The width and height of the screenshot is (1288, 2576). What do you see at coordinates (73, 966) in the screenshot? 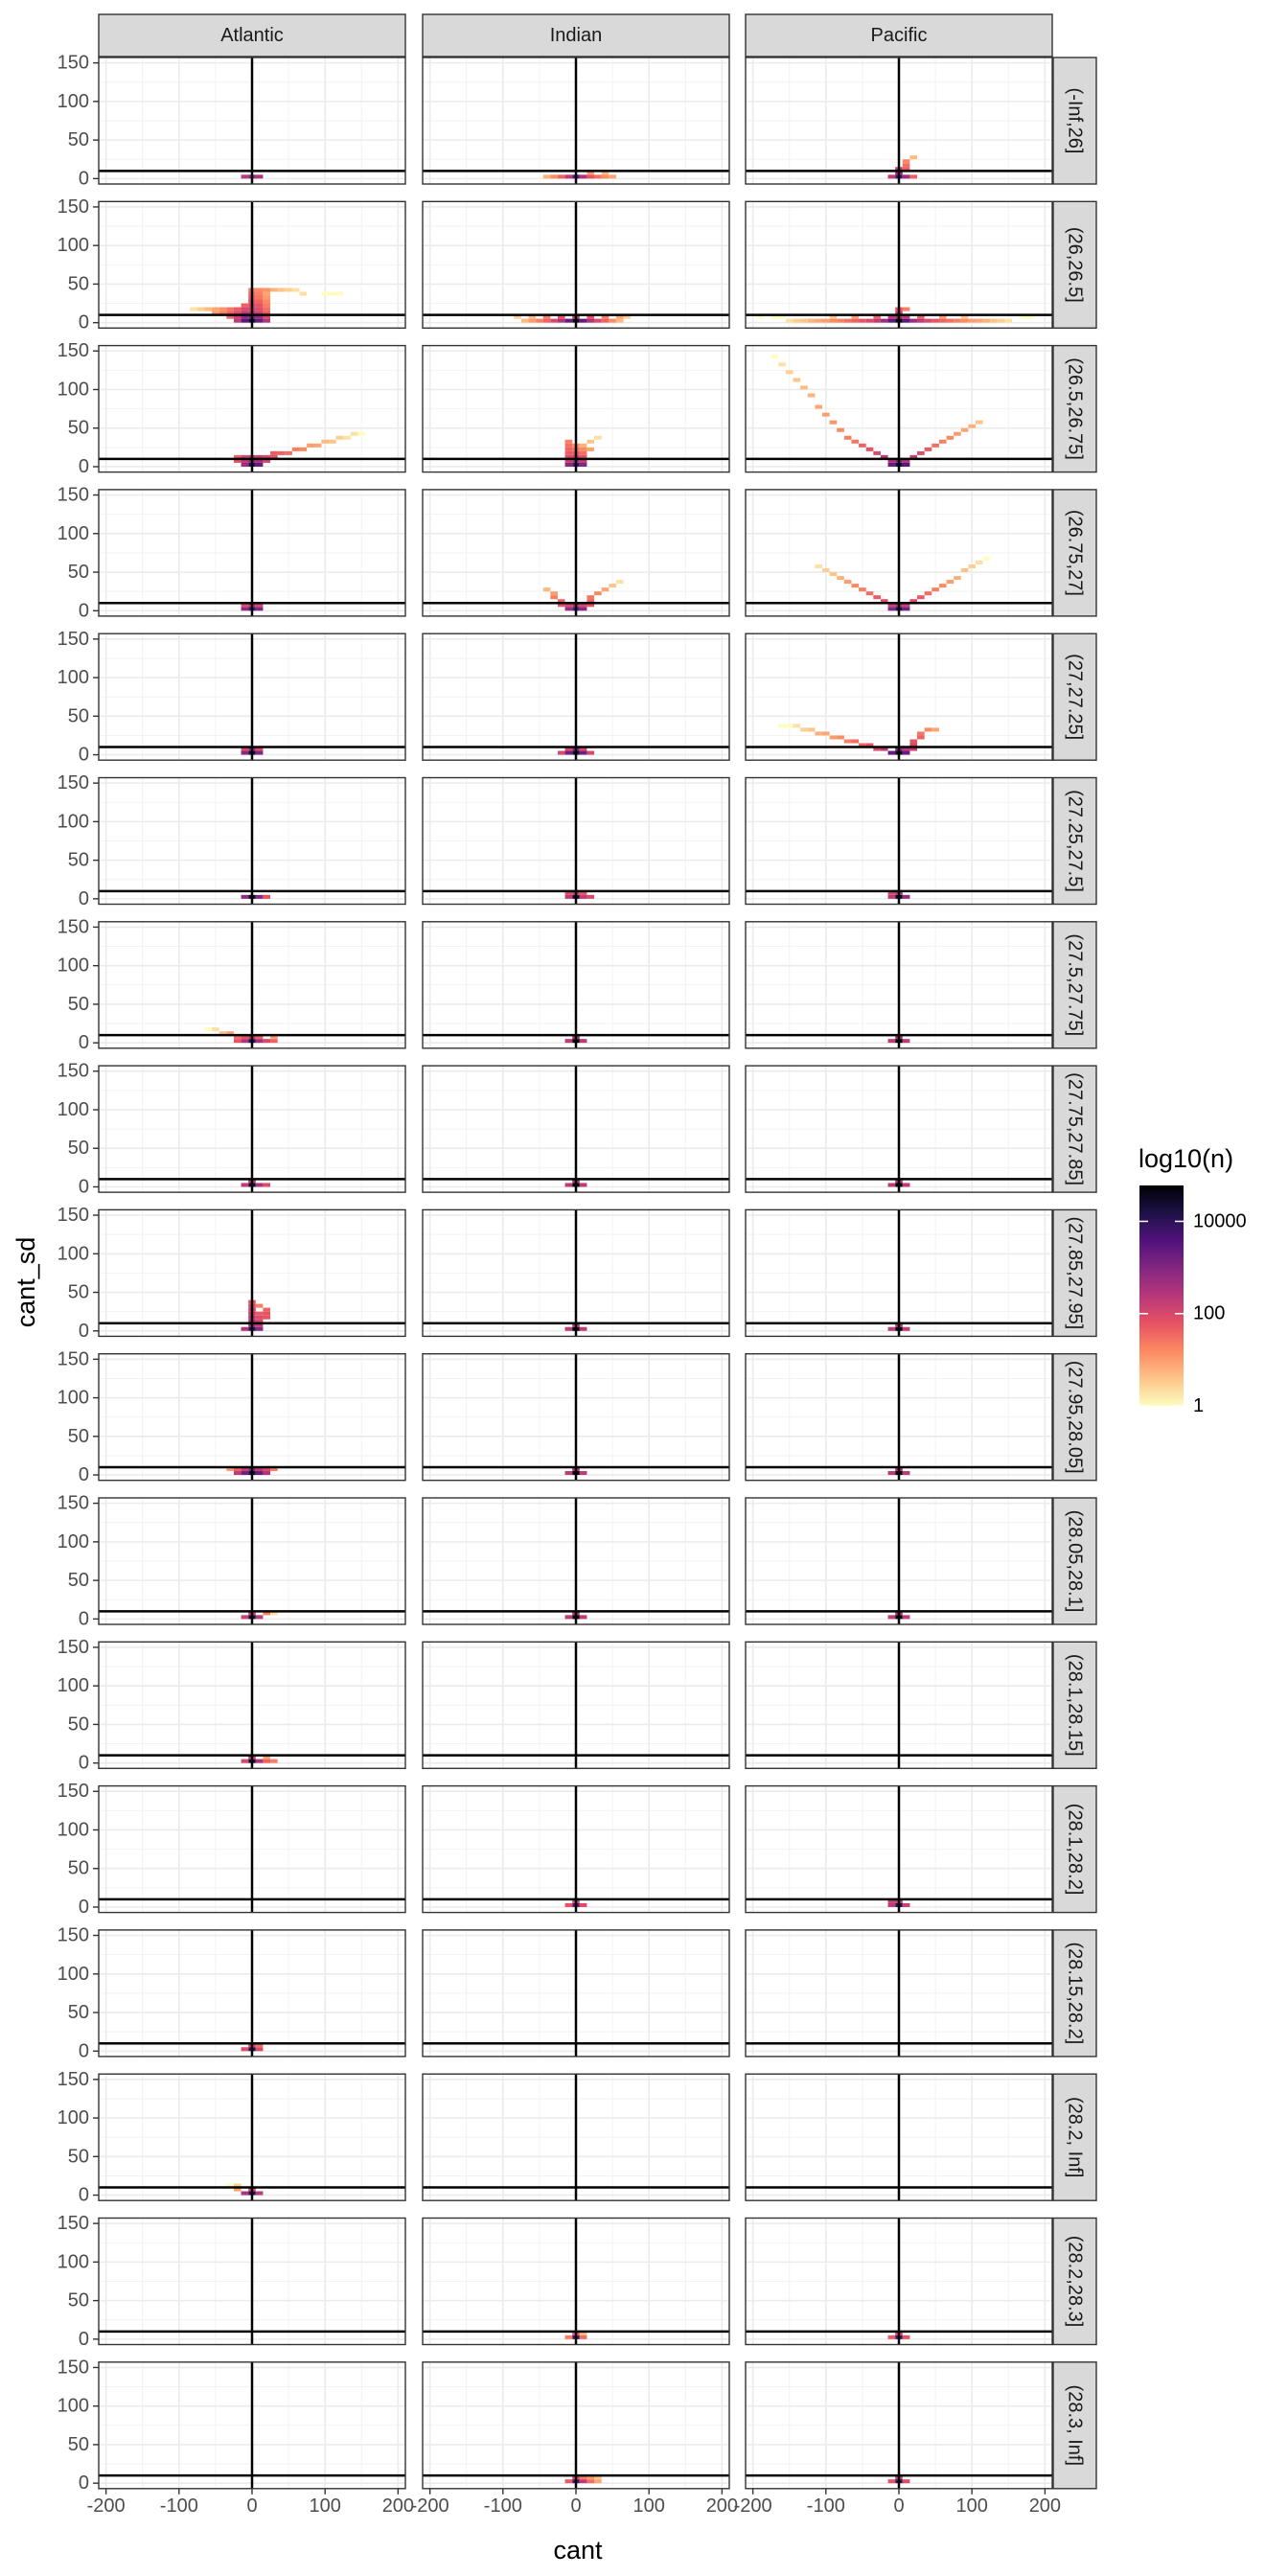
I see `y-tick-label: 100` at bounding box center [73, 966].